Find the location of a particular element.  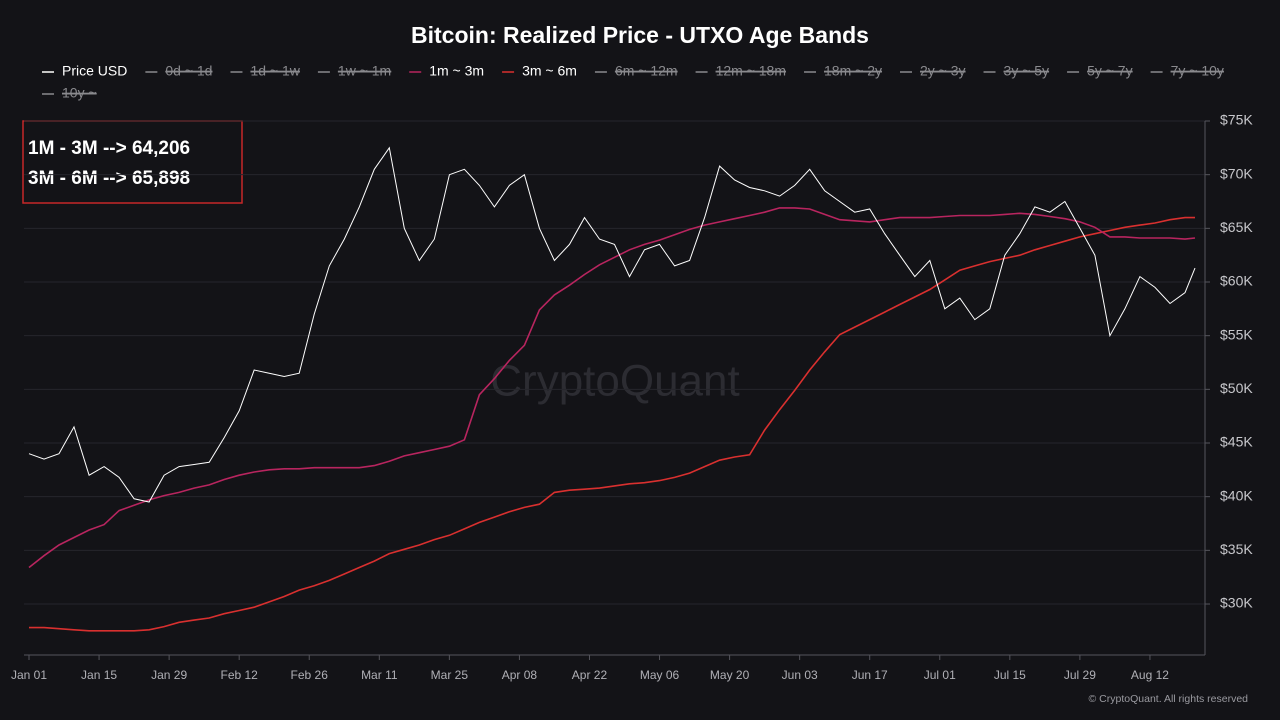

legend-label: 2y ~ 3y is located at coordinates (943, 71).